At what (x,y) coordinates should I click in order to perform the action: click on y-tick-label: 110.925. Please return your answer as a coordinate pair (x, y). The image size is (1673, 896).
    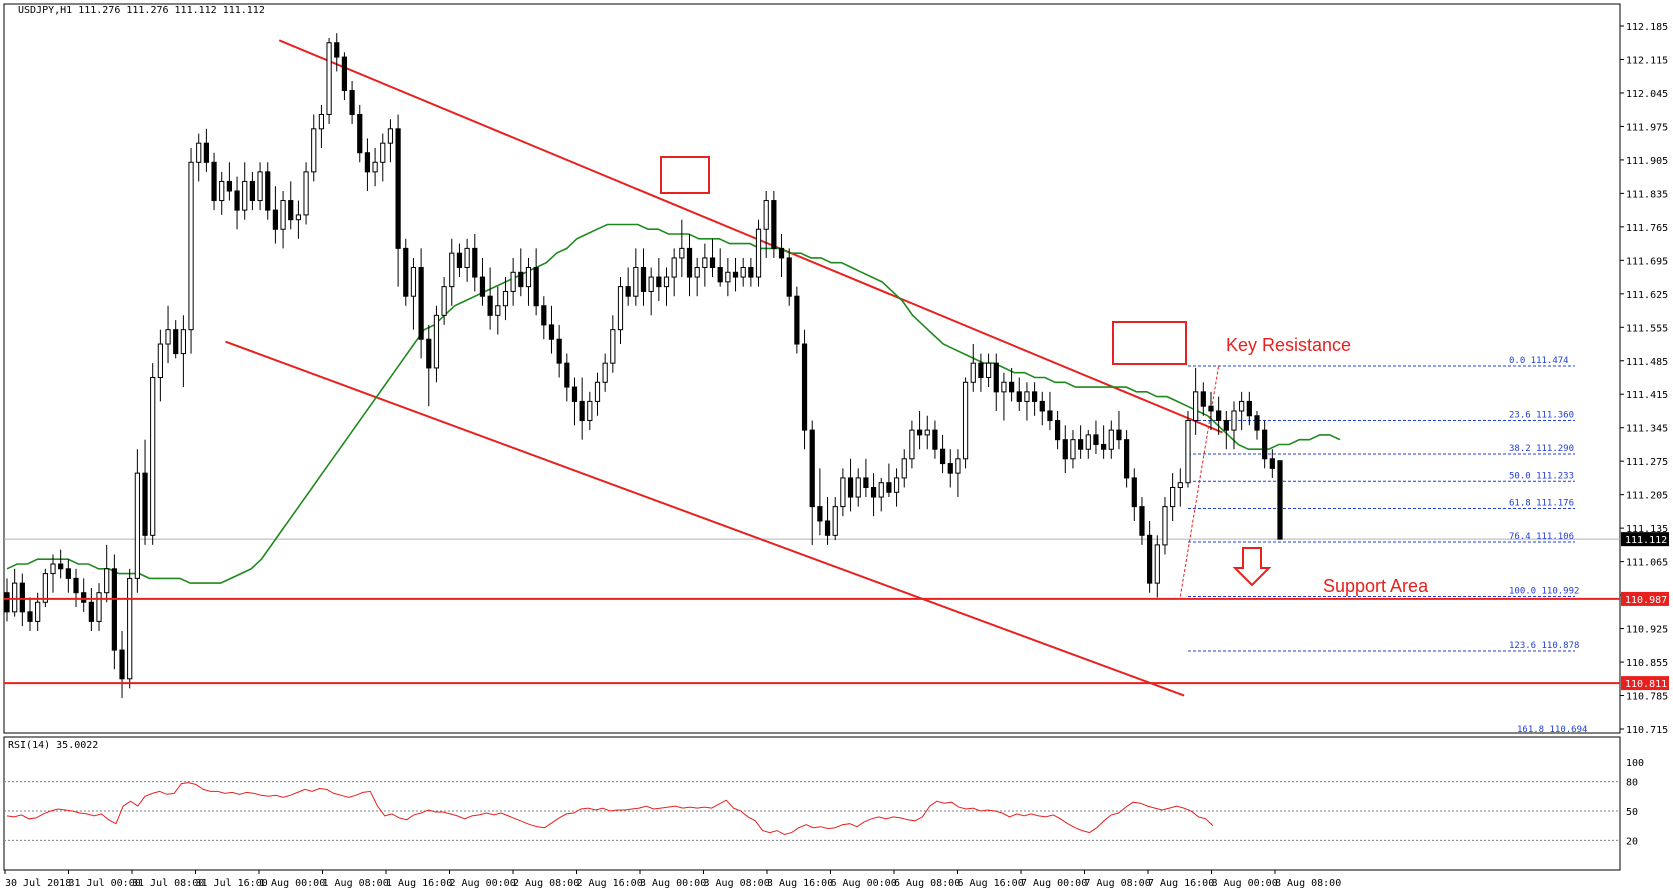
    Looking at the image, I should click on (1647, 630).